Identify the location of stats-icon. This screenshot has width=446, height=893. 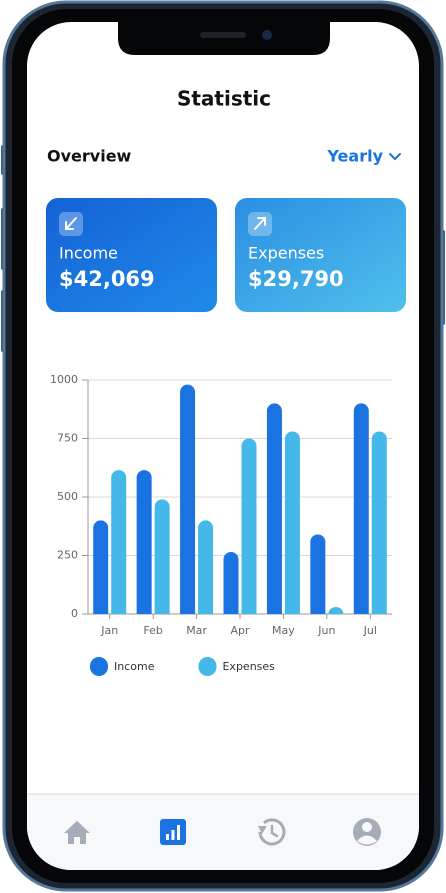
(173, 832).